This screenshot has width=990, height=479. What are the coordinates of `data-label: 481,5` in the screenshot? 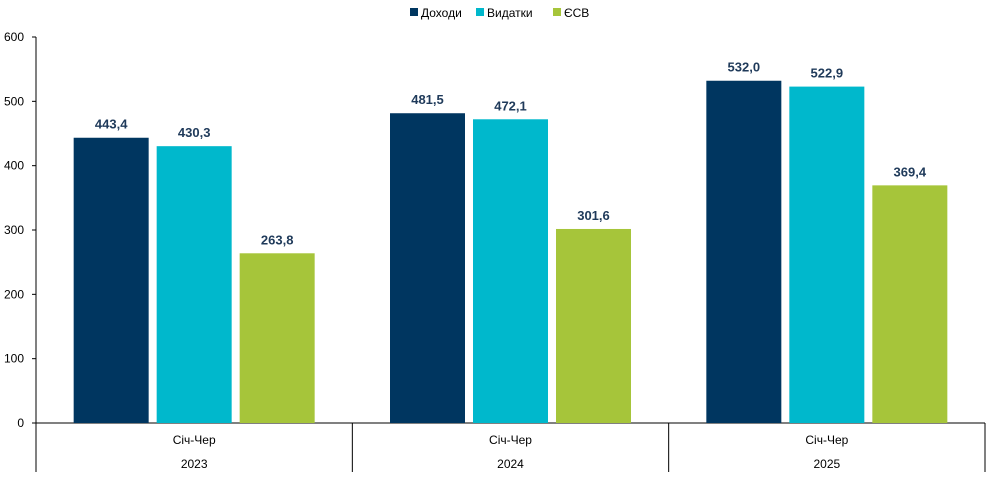 It's located at (427, 99).